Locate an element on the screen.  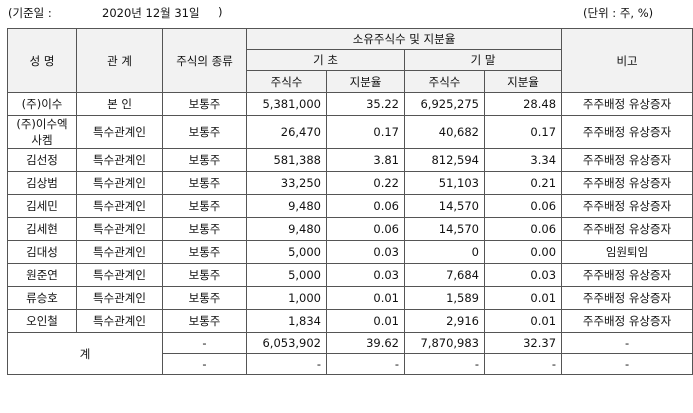
header-name: 성 명 is located at coordinates (42, 60).